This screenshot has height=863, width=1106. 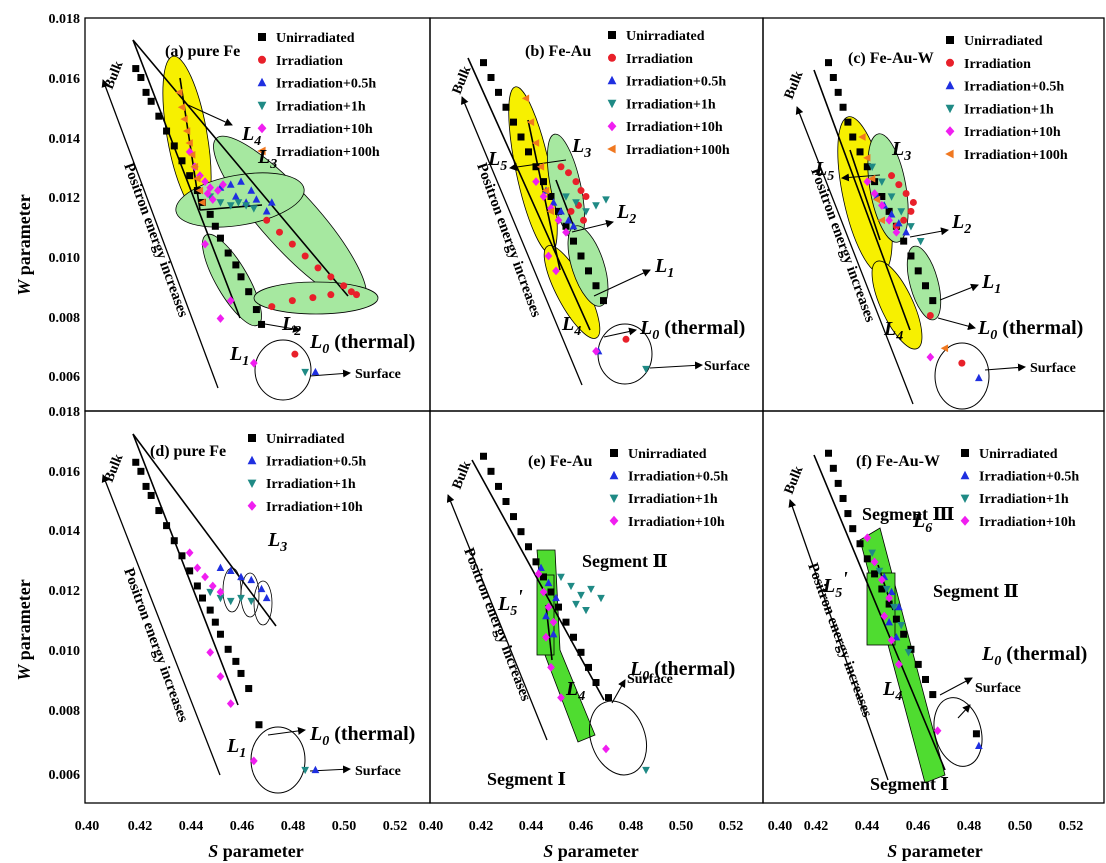 I want to click on segment-label: Segment Ⅱ, so click(x=976, y=591).